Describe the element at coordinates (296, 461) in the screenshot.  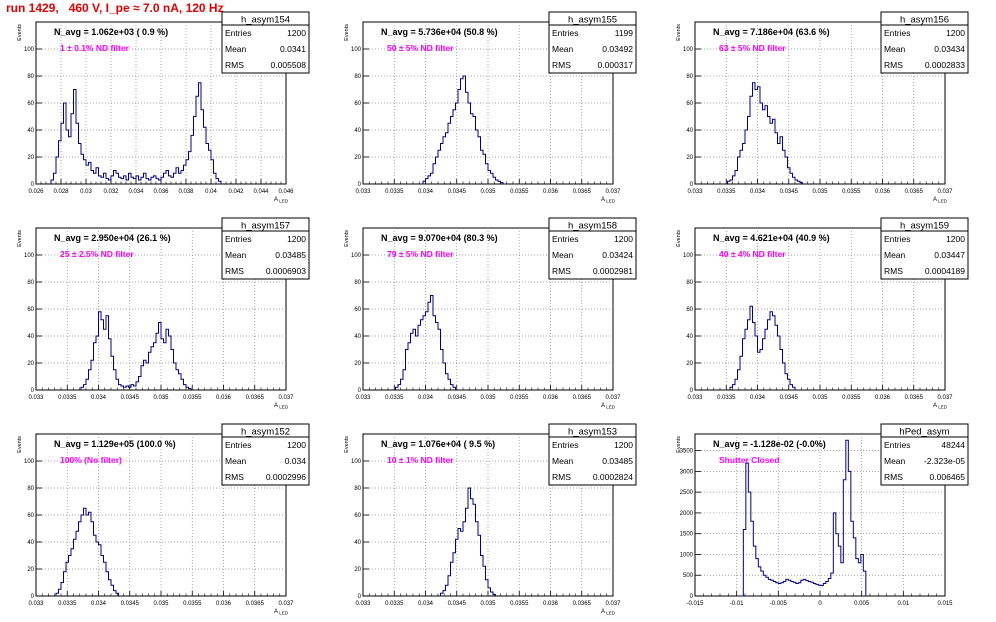
I see `stat-value: 0.034` at that location.